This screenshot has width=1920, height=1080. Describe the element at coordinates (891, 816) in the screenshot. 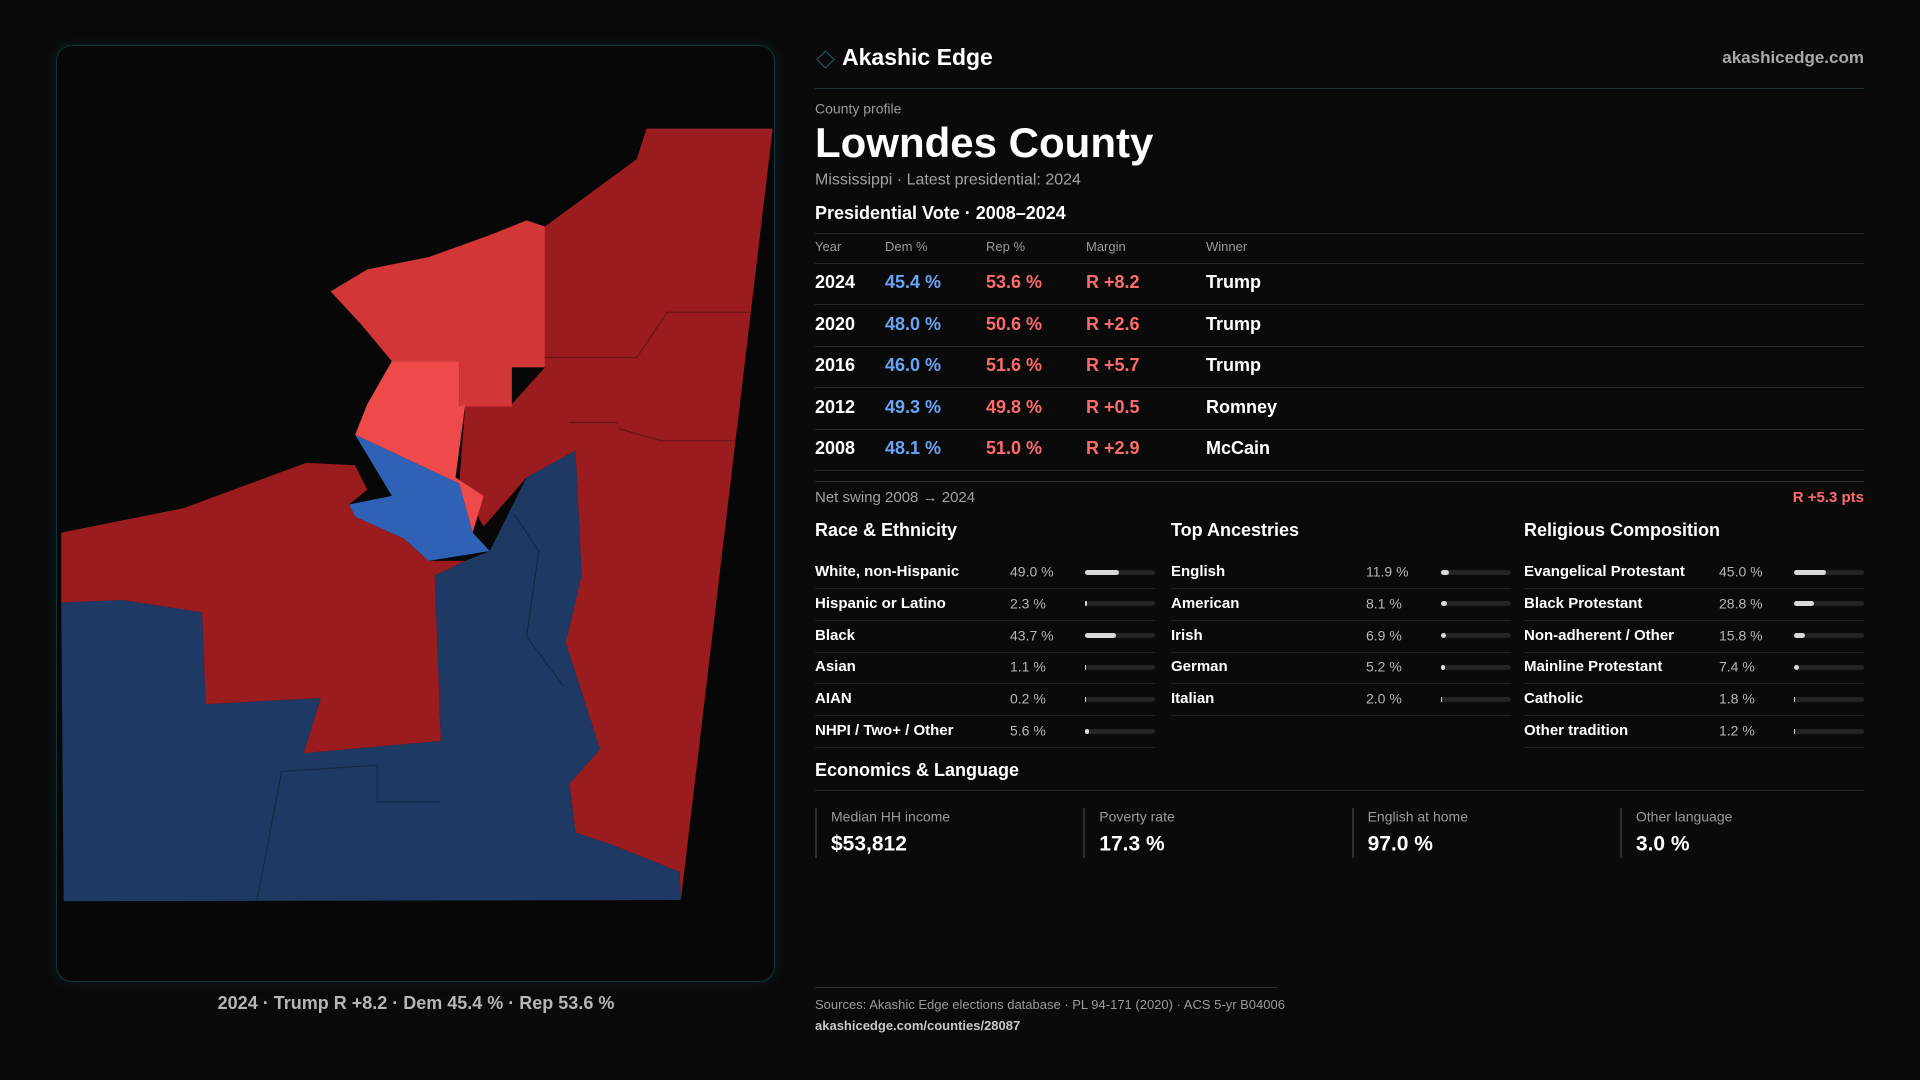

I see `card-label: Median HH income` at that location.